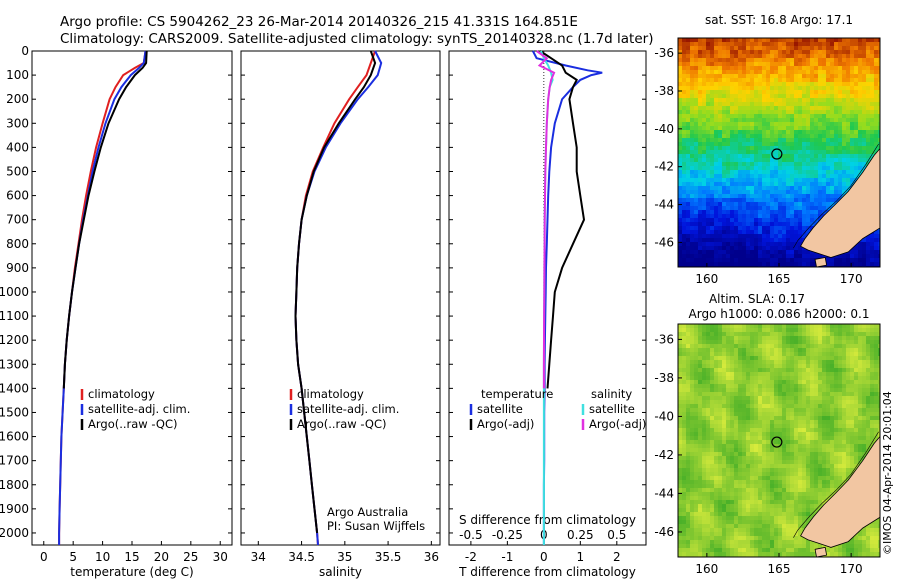 This screenshot has height=580, width=900. What do you see at coordinates (14, 485) in the screenshot?
I see `depth-tick-label: 1800` at bounding box center [14, 485].